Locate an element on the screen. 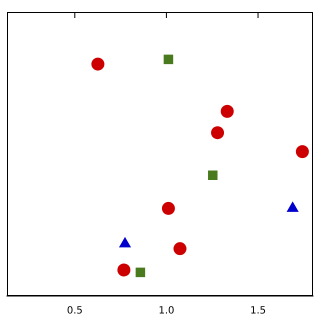 This screenshot has width=320, height=320. x-tick-label: 0.5 is located at coordinates (74, 311).